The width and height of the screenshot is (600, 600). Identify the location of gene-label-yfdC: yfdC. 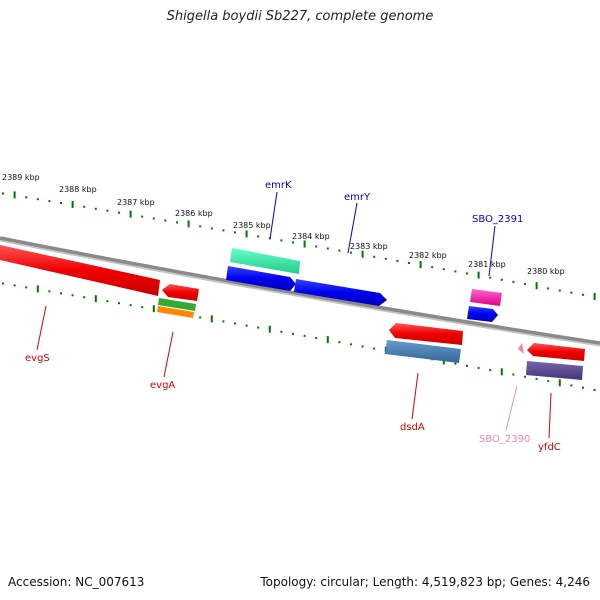
(549, 447).